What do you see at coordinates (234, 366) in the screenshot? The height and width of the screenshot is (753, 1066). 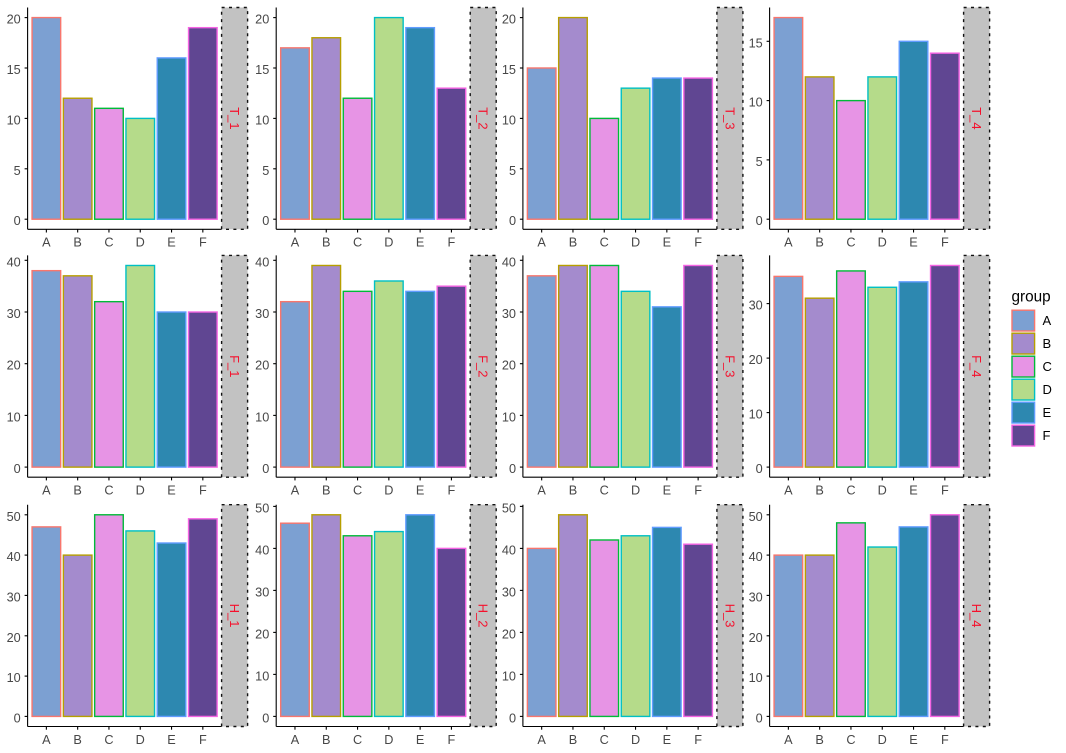 I see `svg-text: F_1` at bounding box center [234, 366].